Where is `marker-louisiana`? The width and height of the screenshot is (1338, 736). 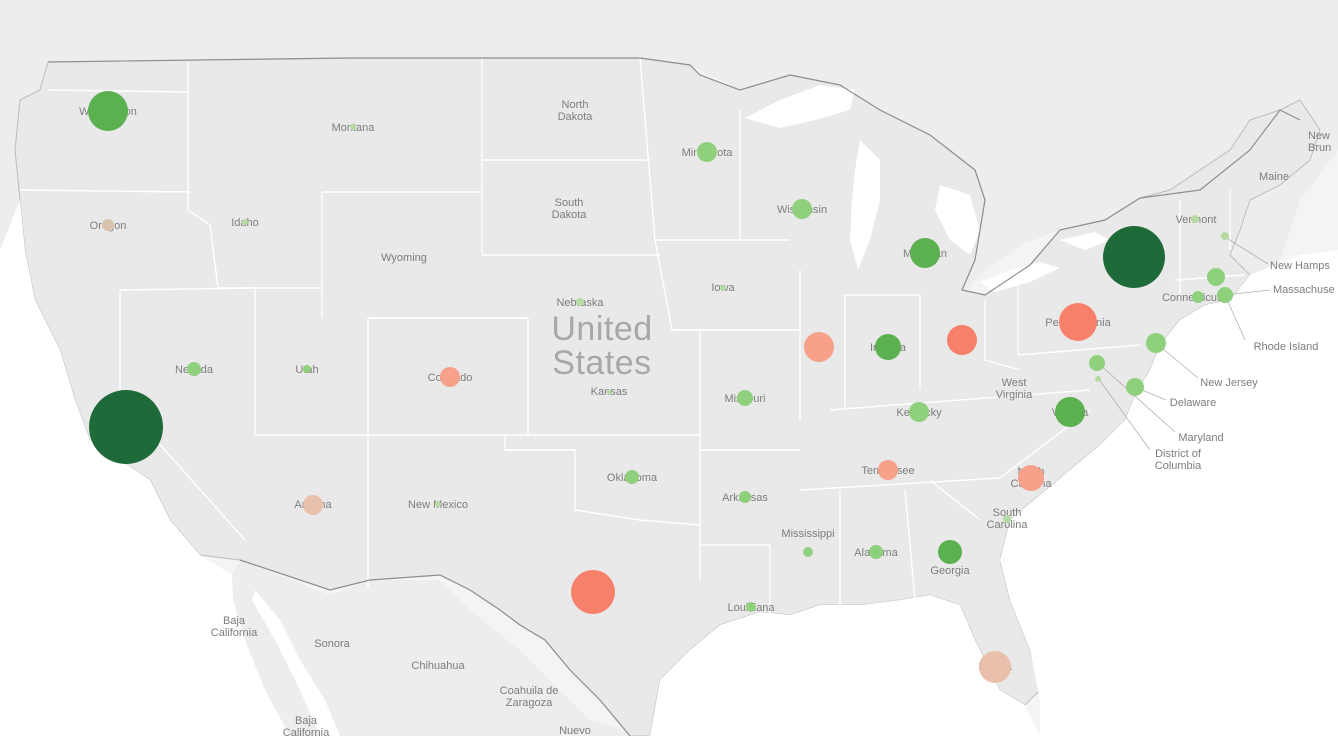
marker-louisiana is located at coordinates (751, 607).